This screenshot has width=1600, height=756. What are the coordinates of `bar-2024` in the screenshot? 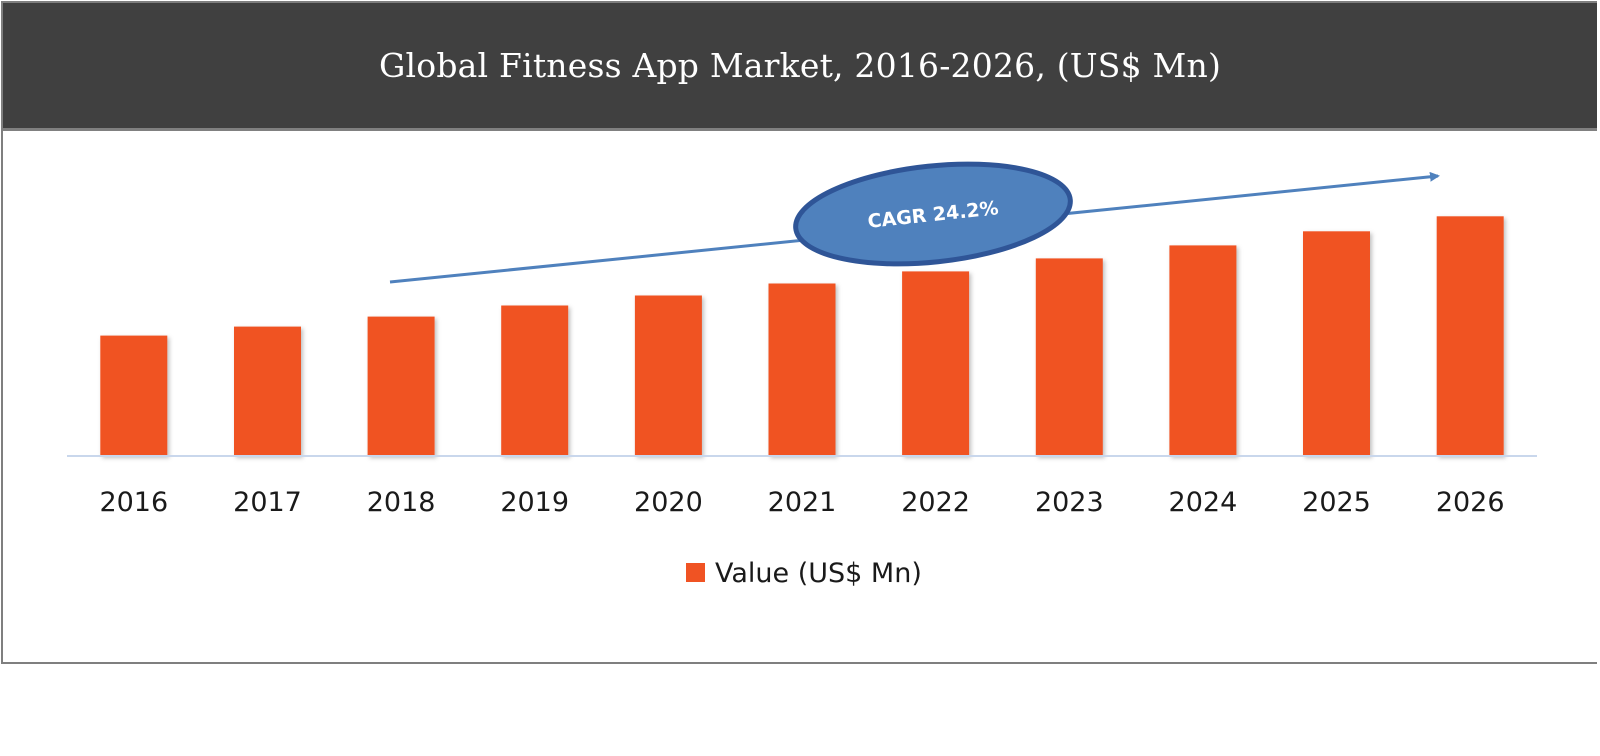 It's located at (1203, 350).